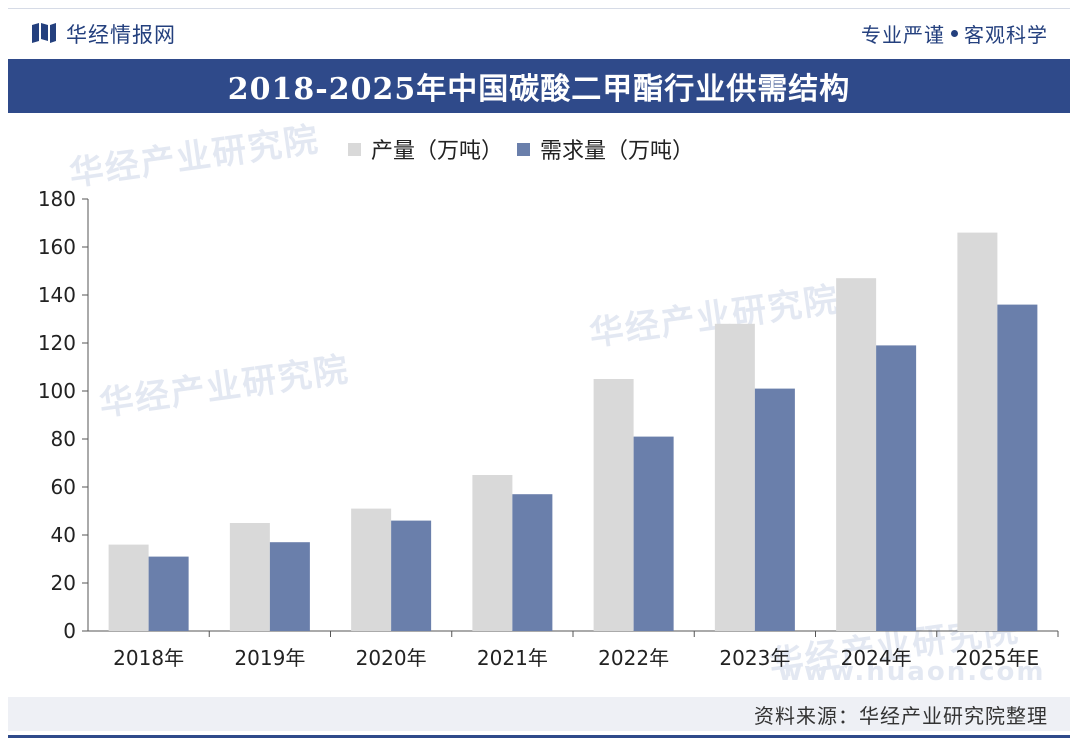  Describe the element at coordinates (57, 247) in the screenshot. I see `y-tick-label: 160` at that location.